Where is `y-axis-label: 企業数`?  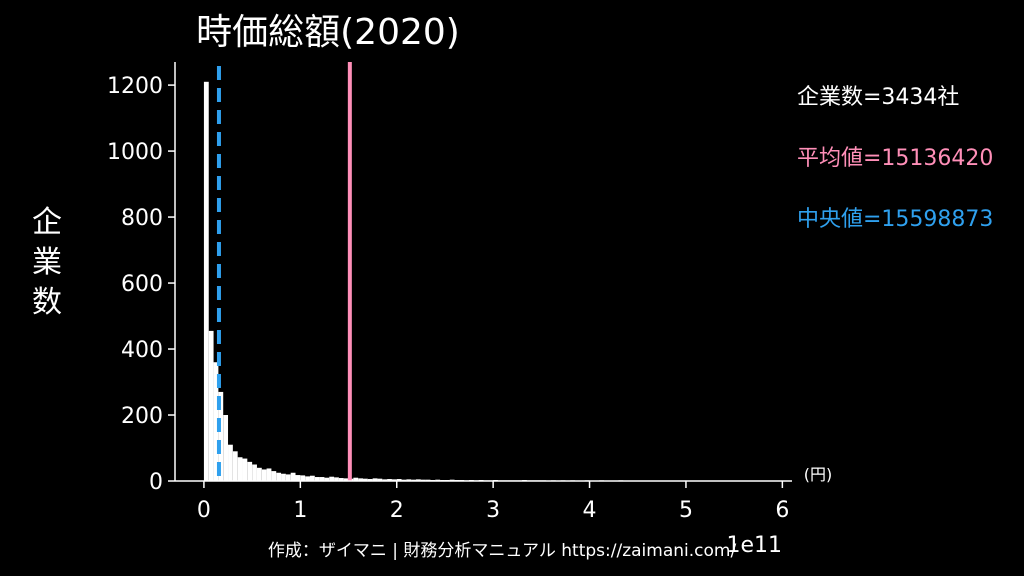 y-axis-label: 企業数 is located at coordinates (47, 262).